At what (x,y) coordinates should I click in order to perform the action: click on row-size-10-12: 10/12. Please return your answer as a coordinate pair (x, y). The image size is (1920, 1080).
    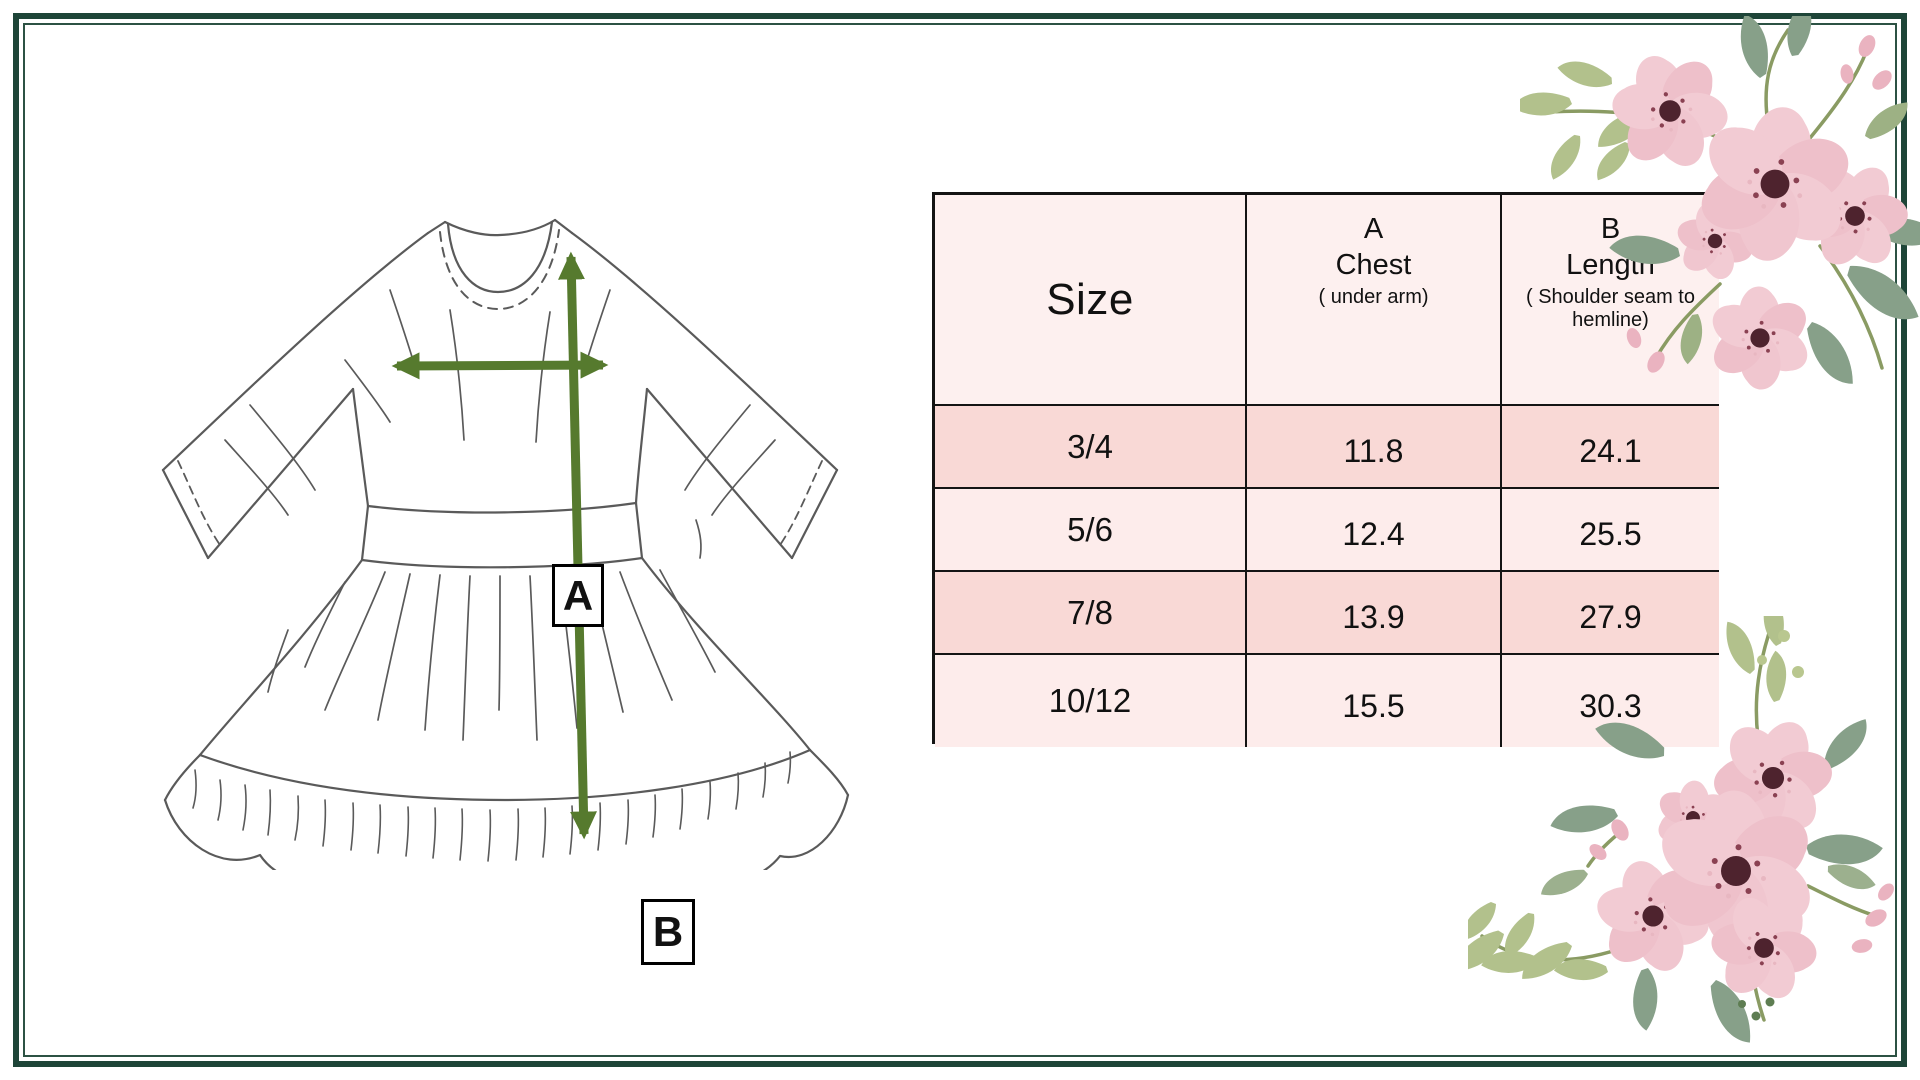
    Looking at the image, I should click on (1091, 701).